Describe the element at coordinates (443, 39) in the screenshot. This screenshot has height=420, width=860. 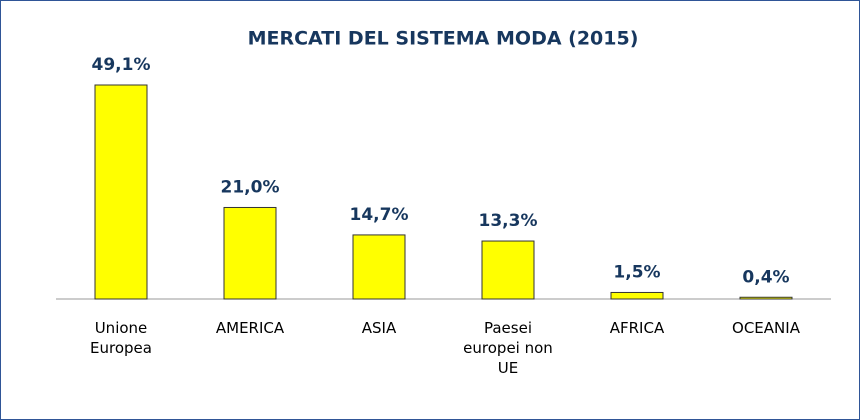
I see `chart-title: MERCATI DEL SISTEMA MODA (2015)` at that location.